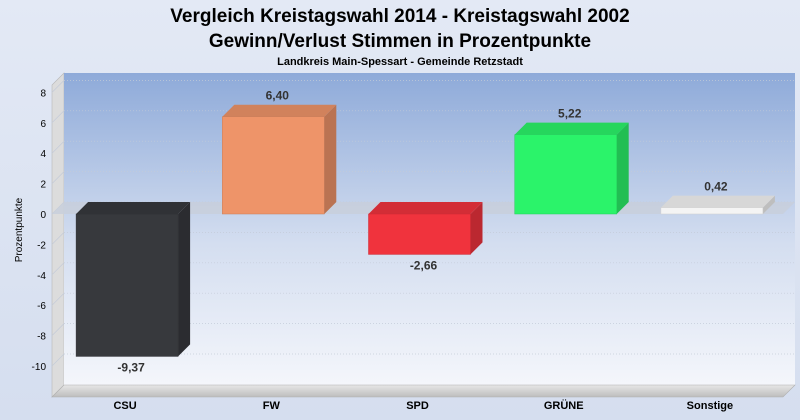  Describe the element at coordinates (43, 93) in the screenshot. I see `y-tick-label: 8` at that location.